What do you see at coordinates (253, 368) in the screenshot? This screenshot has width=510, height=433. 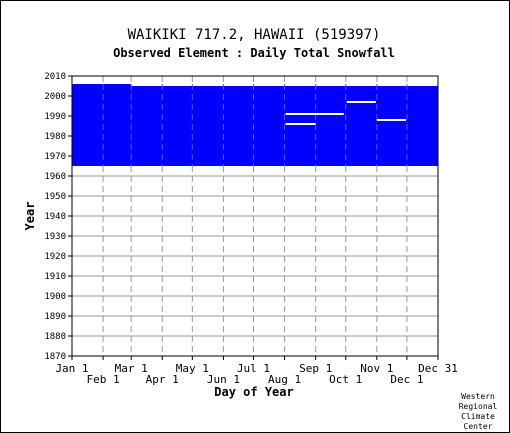 I see `x-tick-label: Jul 1` at bounding box center [253, 368].